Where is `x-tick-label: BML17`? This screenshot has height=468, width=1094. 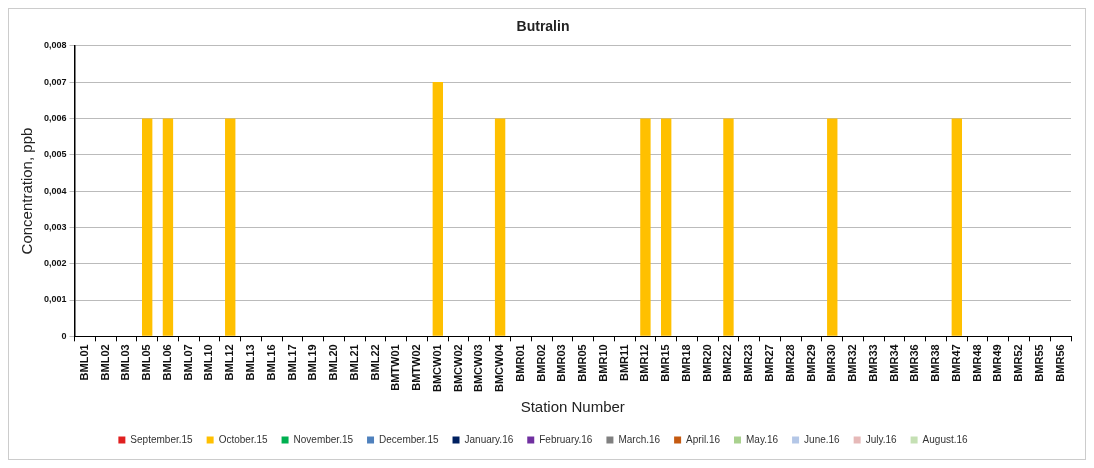 x-tick-label: BML17 is located at coordinates (291, 362).